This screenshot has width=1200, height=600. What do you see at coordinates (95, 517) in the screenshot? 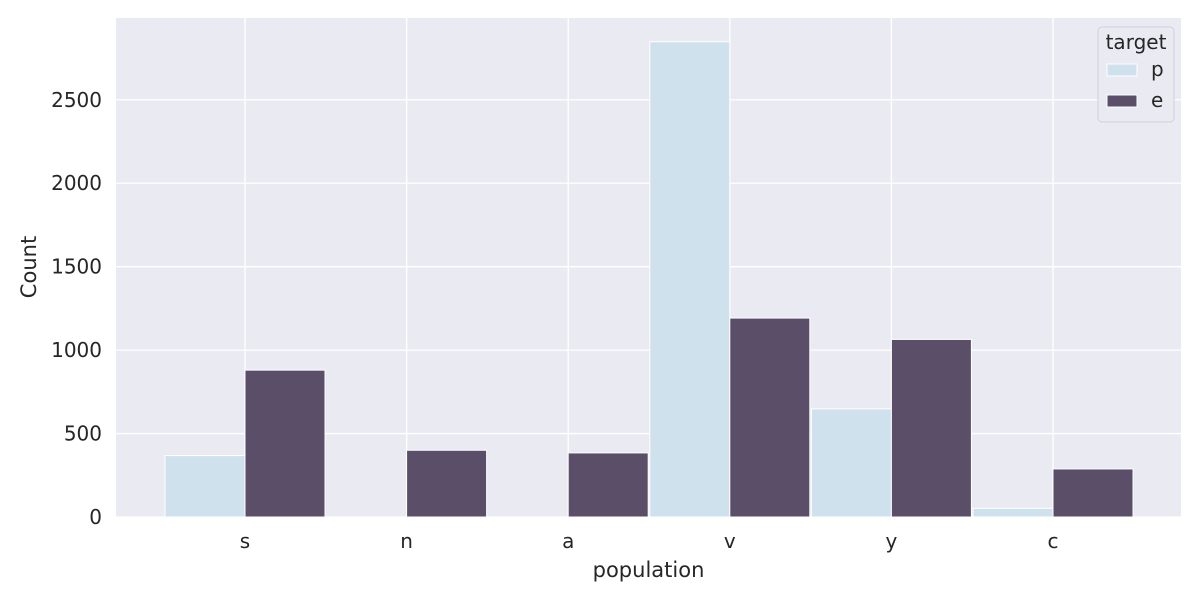
I see `y-tick-label: 0` at bounding box center [95, 517].